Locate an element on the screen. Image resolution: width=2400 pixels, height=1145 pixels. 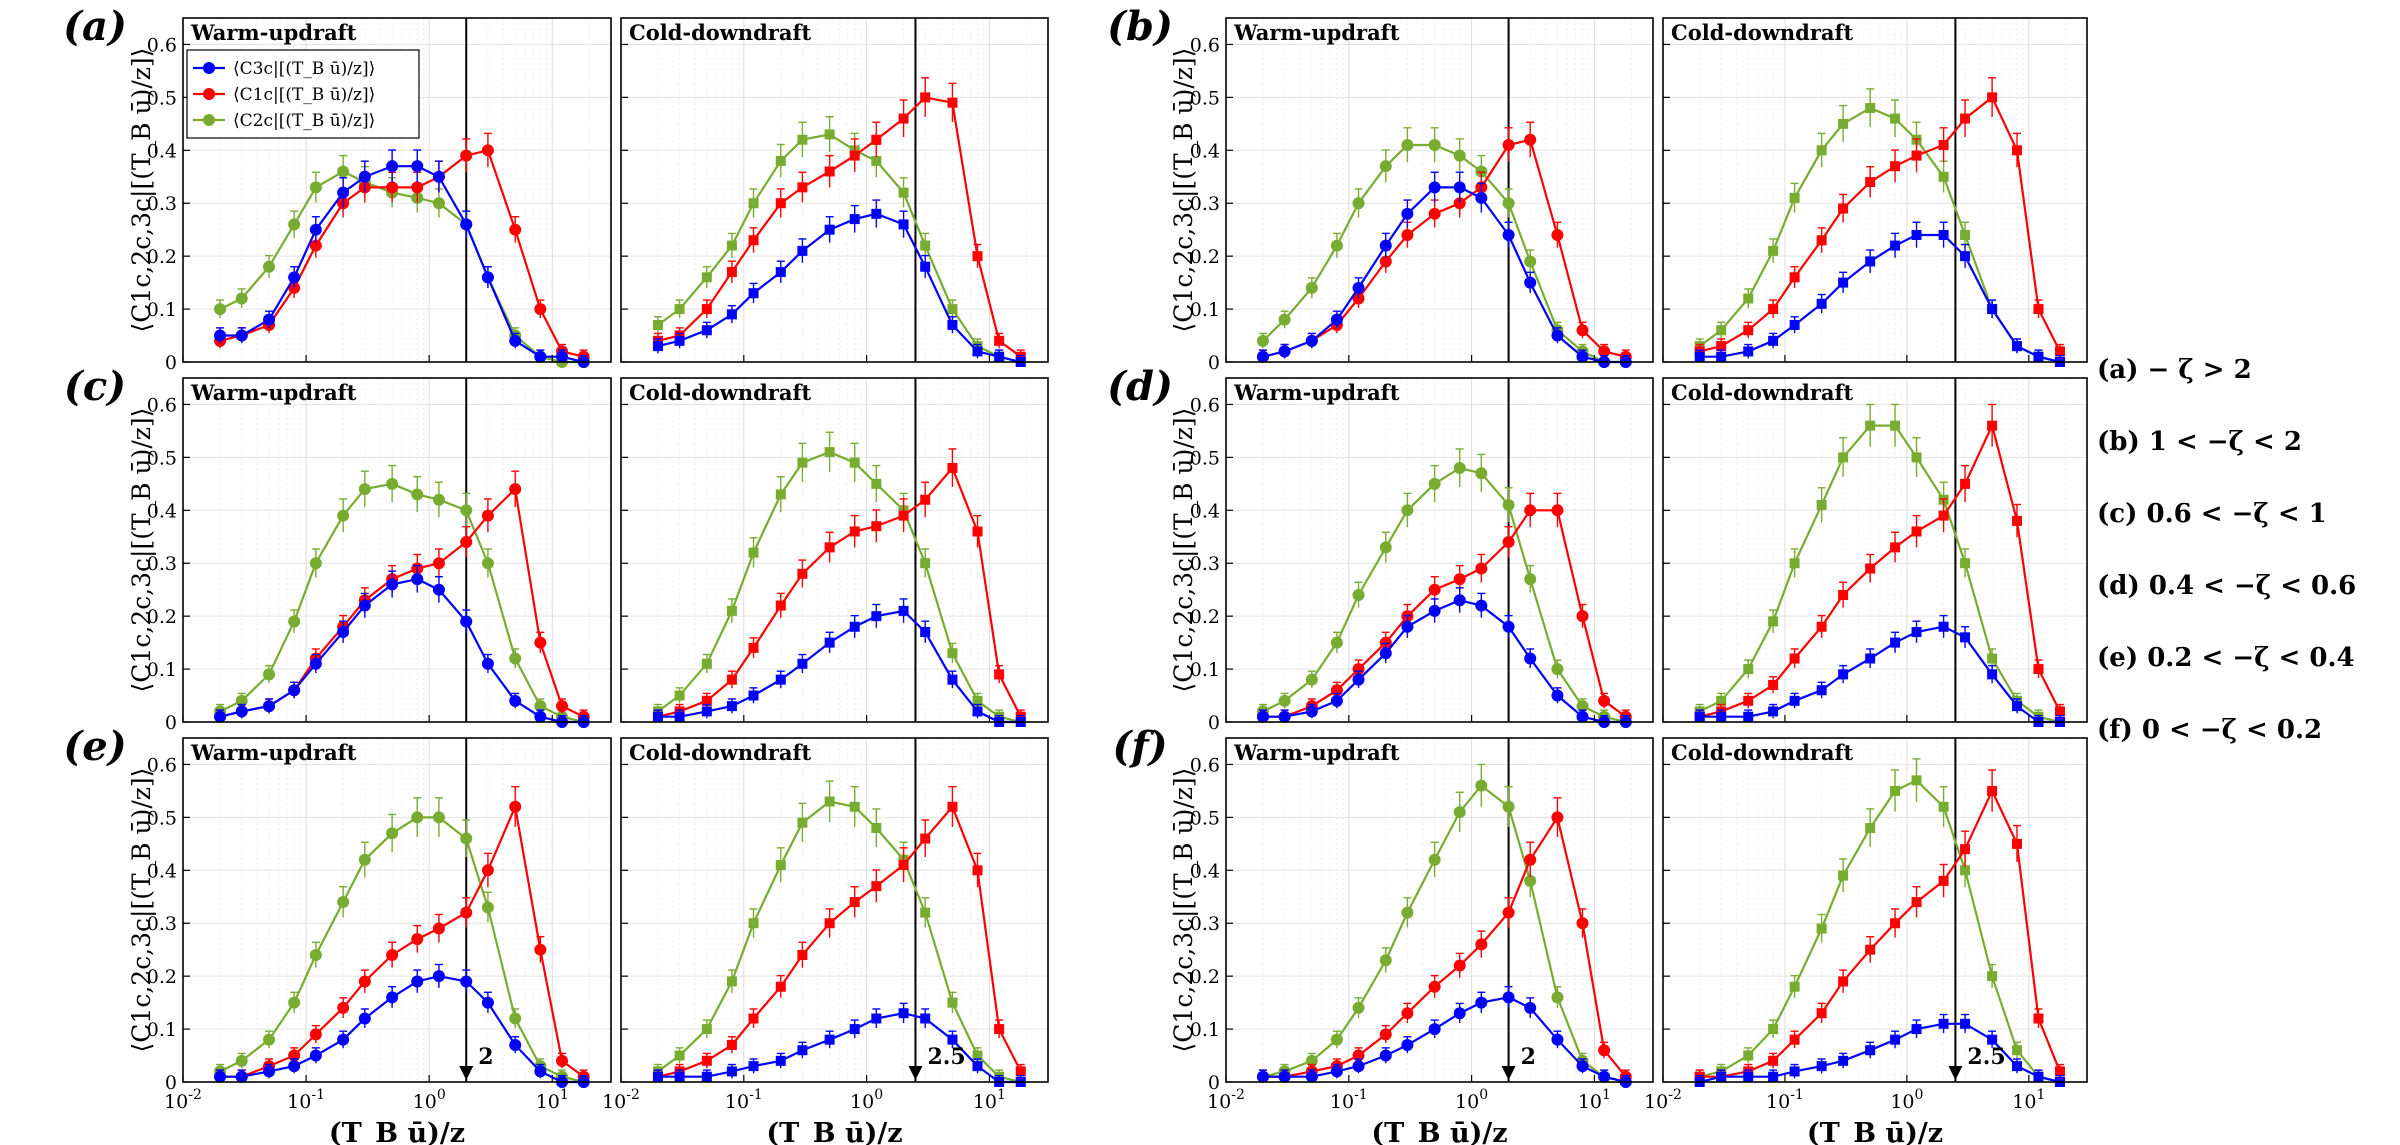
series-line-C2c is located at coordinates (401, 603).